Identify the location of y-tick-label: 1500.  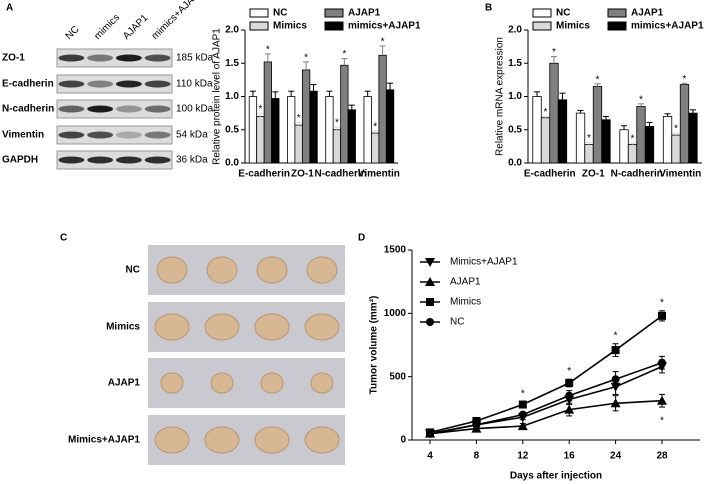
(395, 250).